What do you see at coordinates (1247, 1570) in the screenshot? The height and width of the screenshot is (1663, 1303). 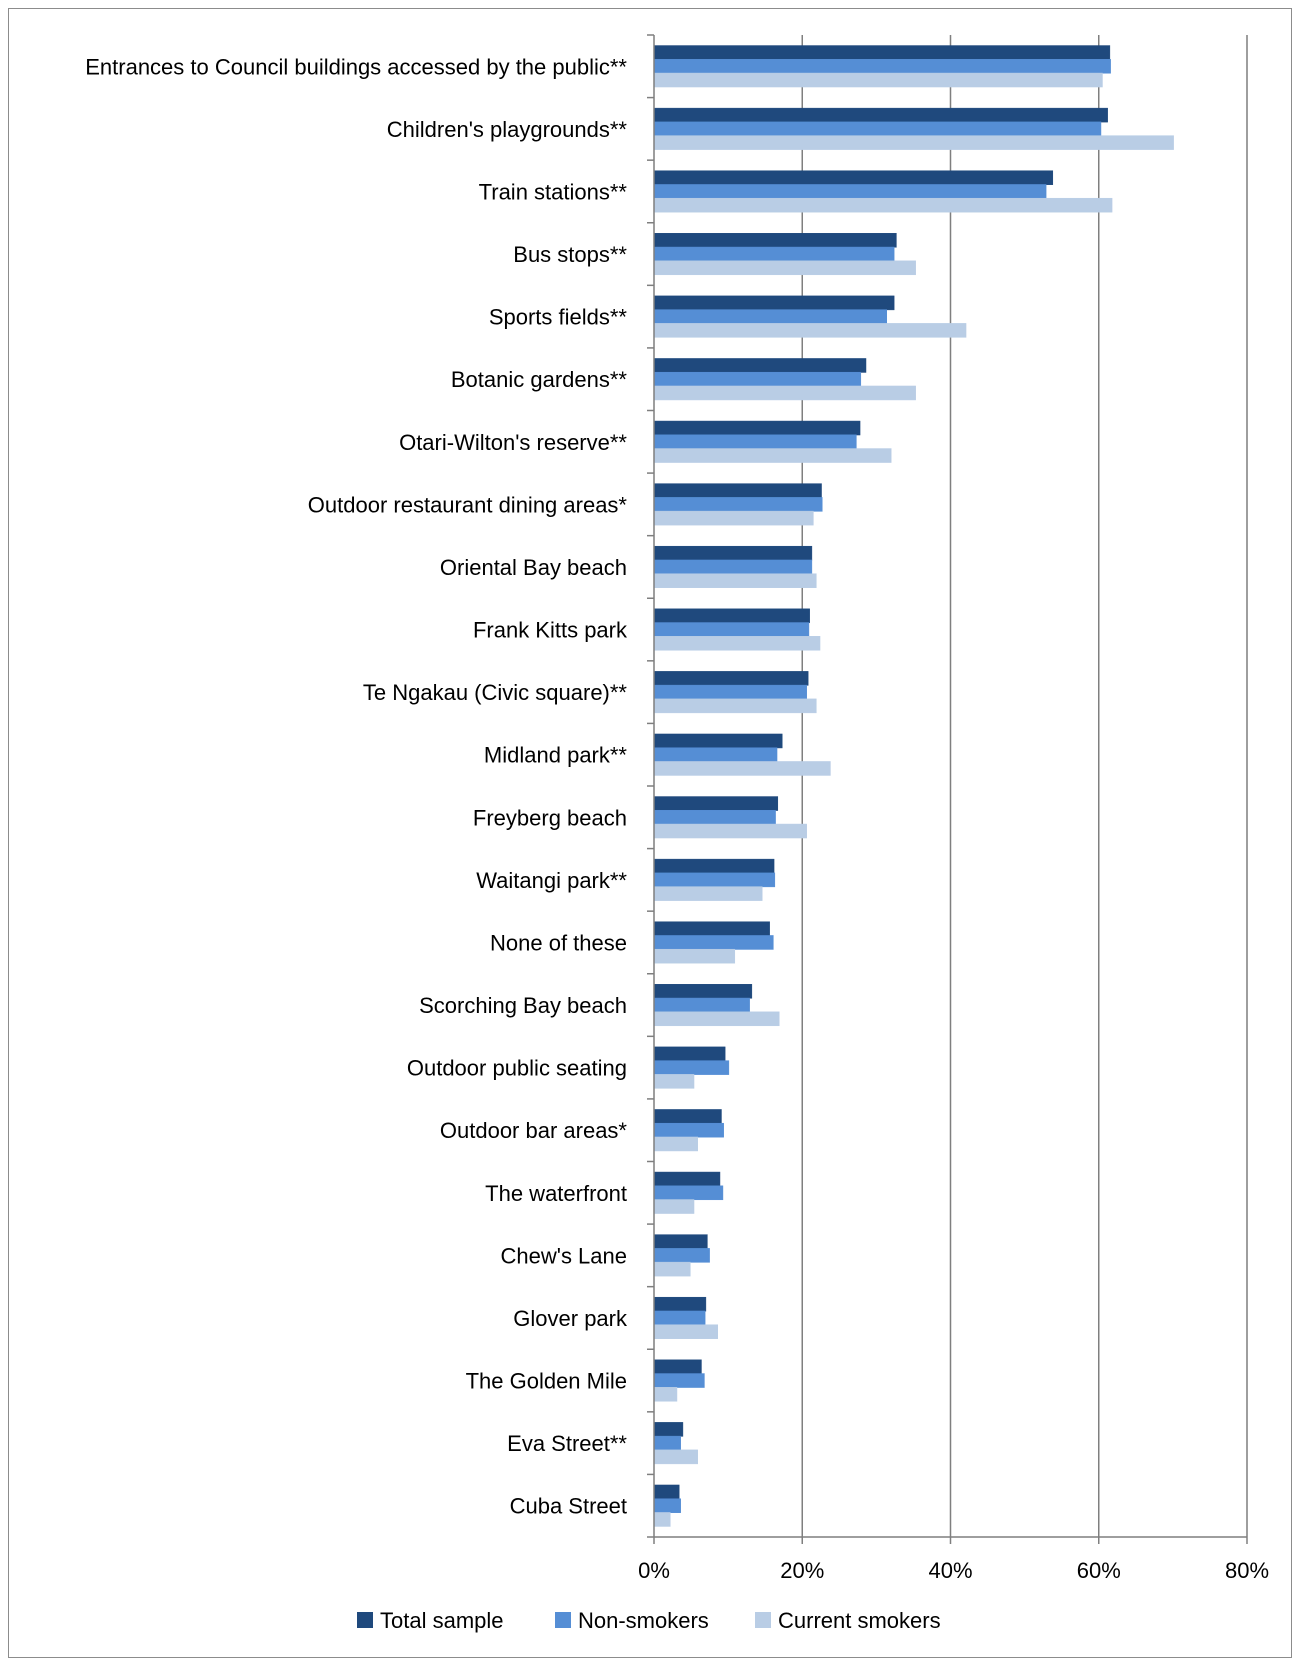 I see `x-tick-label: 80%` at bounding box center [1247, 1570].